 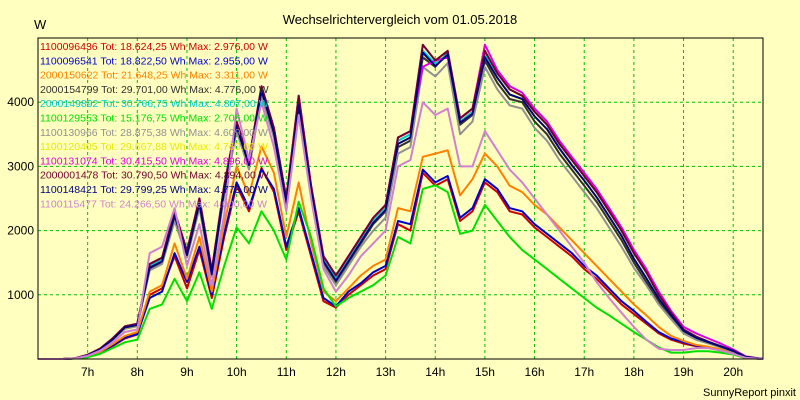 What do you see at coordinates (336, 372) in the screenshot?
I see `x-tick-label: 12h` at bounding box center [336, 372].